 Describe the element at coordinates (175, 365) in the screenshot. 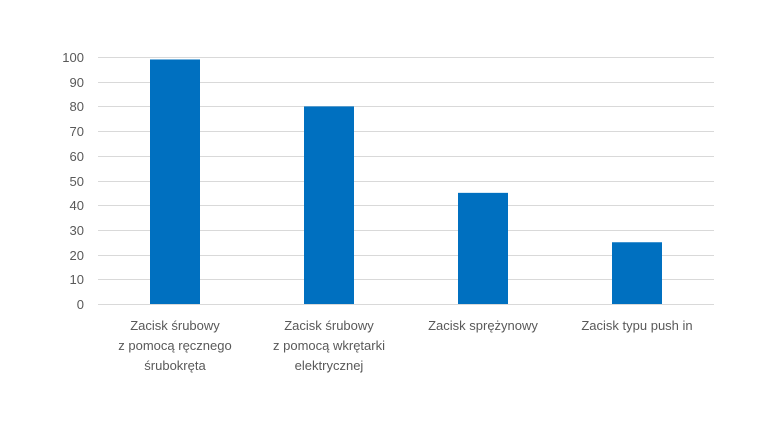

I see `x-category-label-line: śrubokręta` at that location.